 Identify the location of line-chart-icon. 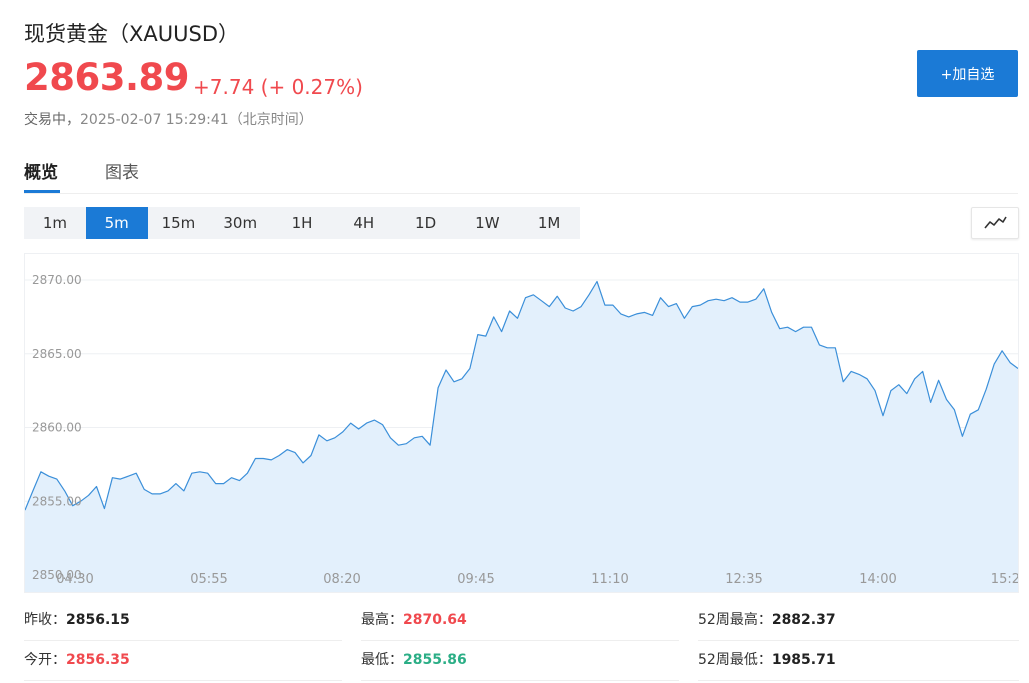
(995, 222).